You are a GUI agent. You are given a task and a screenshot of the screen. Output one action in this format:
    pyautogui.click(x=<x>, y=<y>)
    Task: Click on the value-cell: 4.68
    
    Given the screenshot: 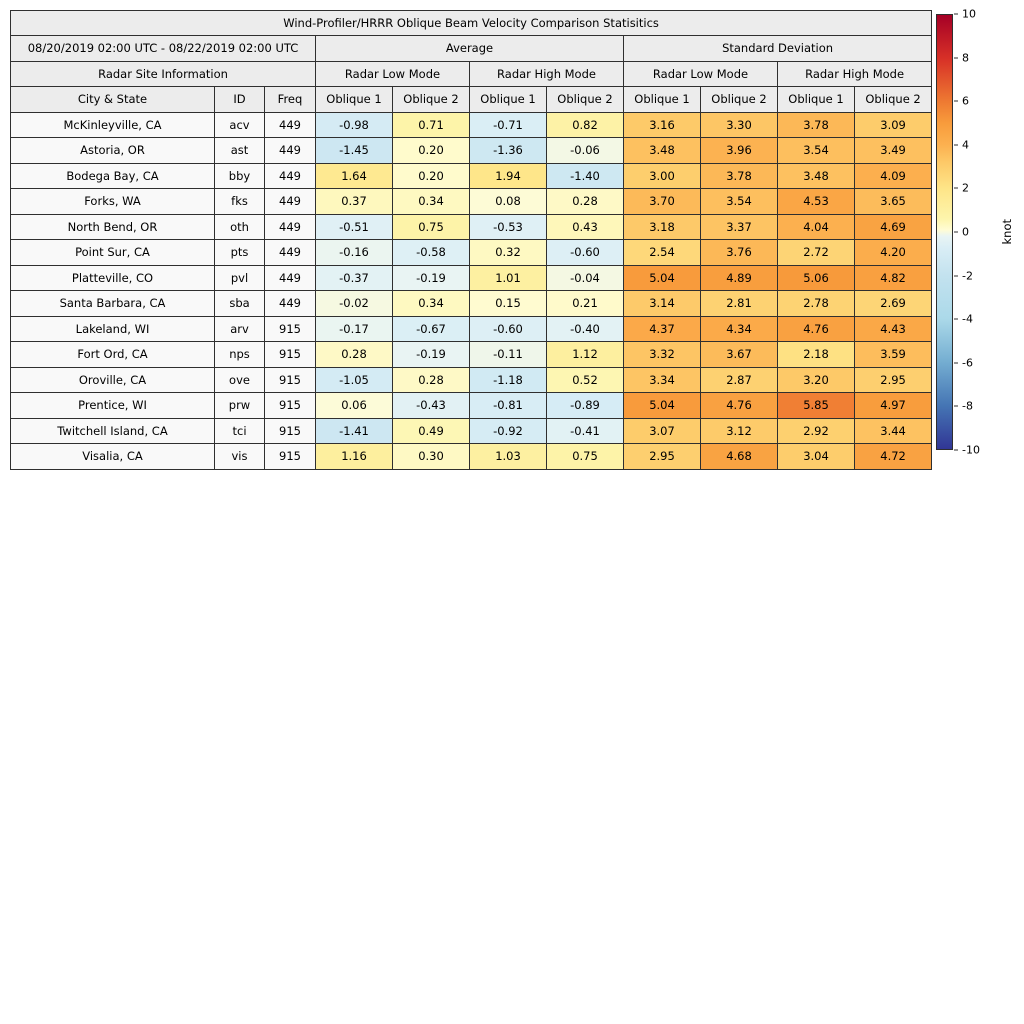 What is the action you would take?
    pyautogui.click(x=739, y=456)
    